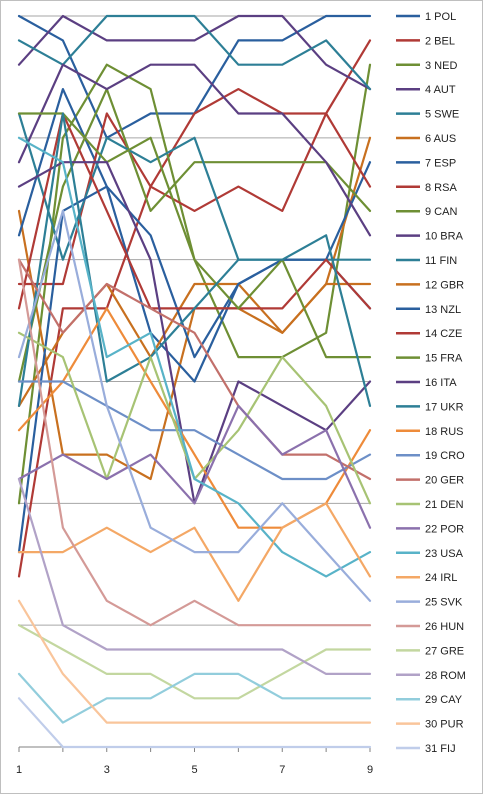 The width and height of the screenshot is (483, 794). Describe the element at coordinates (107, 770) in the screenshot. I see `x-tick-label: 3` at that location.